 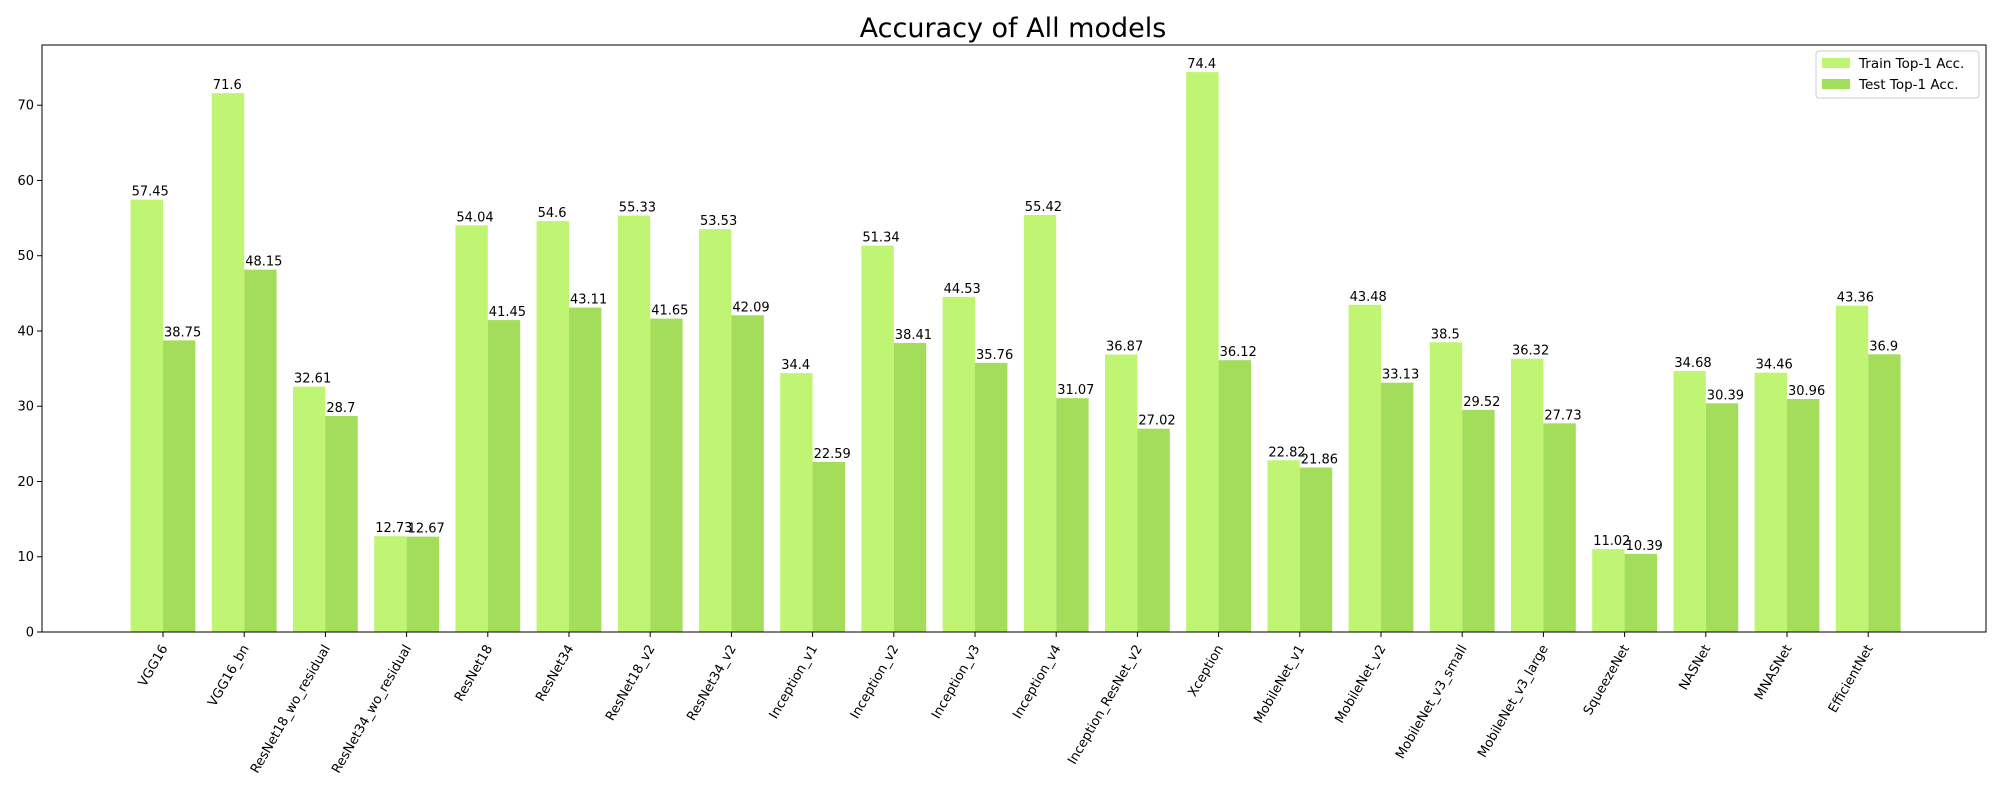 I want to click on data-label-test: 38.75, so click(x=182, y=332).